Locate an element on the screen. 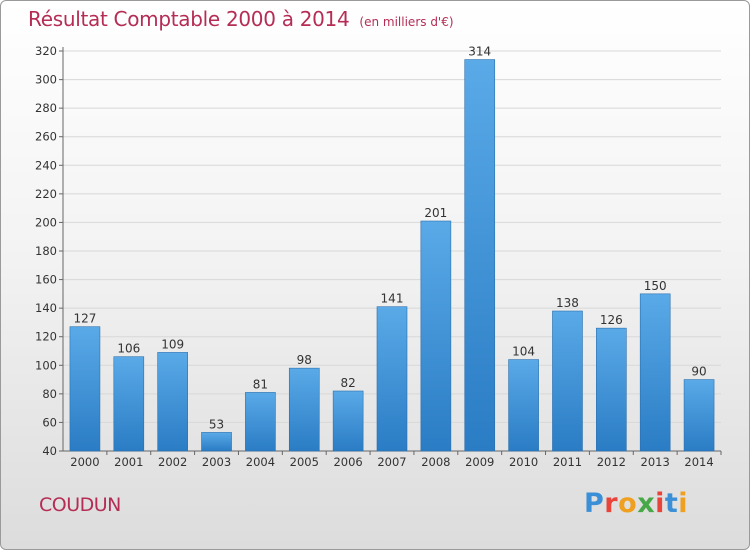 The image size is (750, 550). data-label-2010: 104 is located at coordinates (523, 352).